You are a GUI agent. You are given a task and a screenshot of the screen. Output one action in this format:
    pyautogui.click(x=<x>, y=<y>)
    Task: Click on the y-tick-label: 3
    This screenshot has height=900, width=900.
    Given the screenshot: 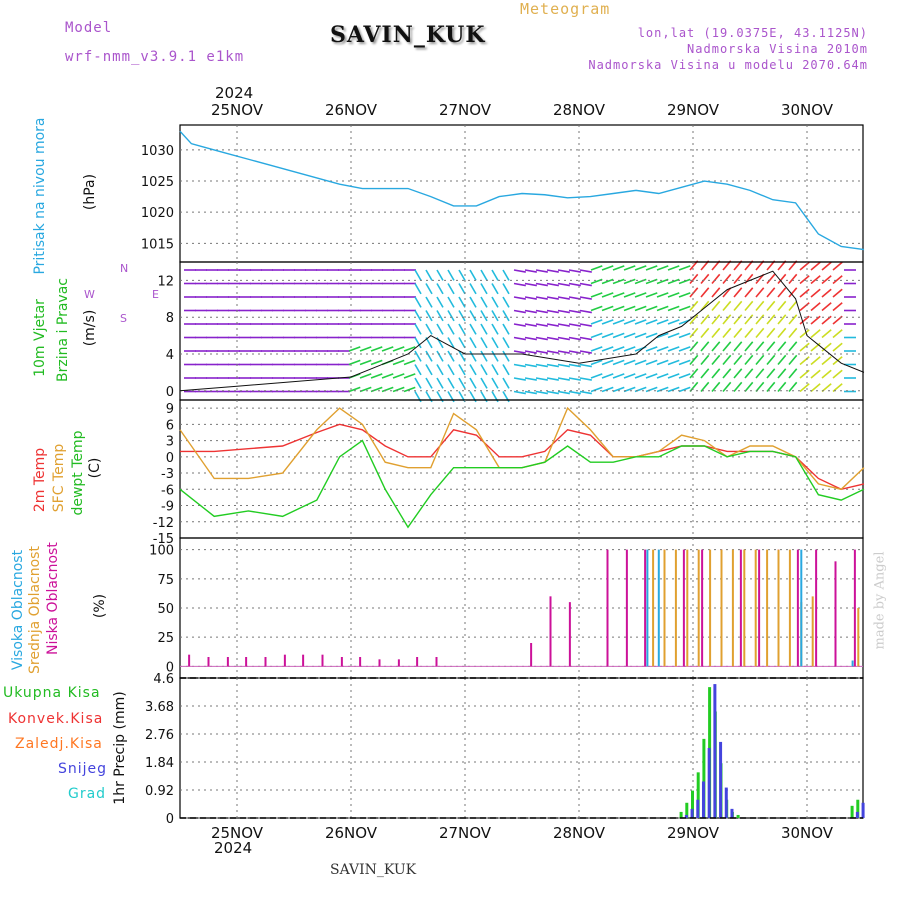 What is the action you would take?
    pyautogui.click(x=170, y=442)
    